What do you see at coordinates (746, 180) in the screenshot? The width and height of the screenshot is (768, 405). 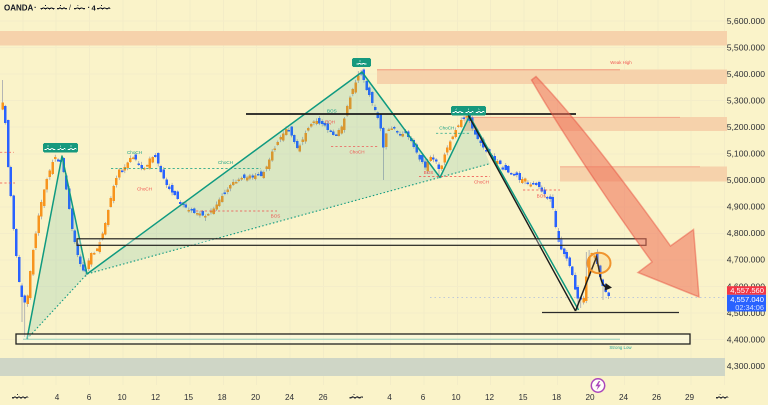 I see `svg-text: 5,000.000` at bounding box center [746, 180].